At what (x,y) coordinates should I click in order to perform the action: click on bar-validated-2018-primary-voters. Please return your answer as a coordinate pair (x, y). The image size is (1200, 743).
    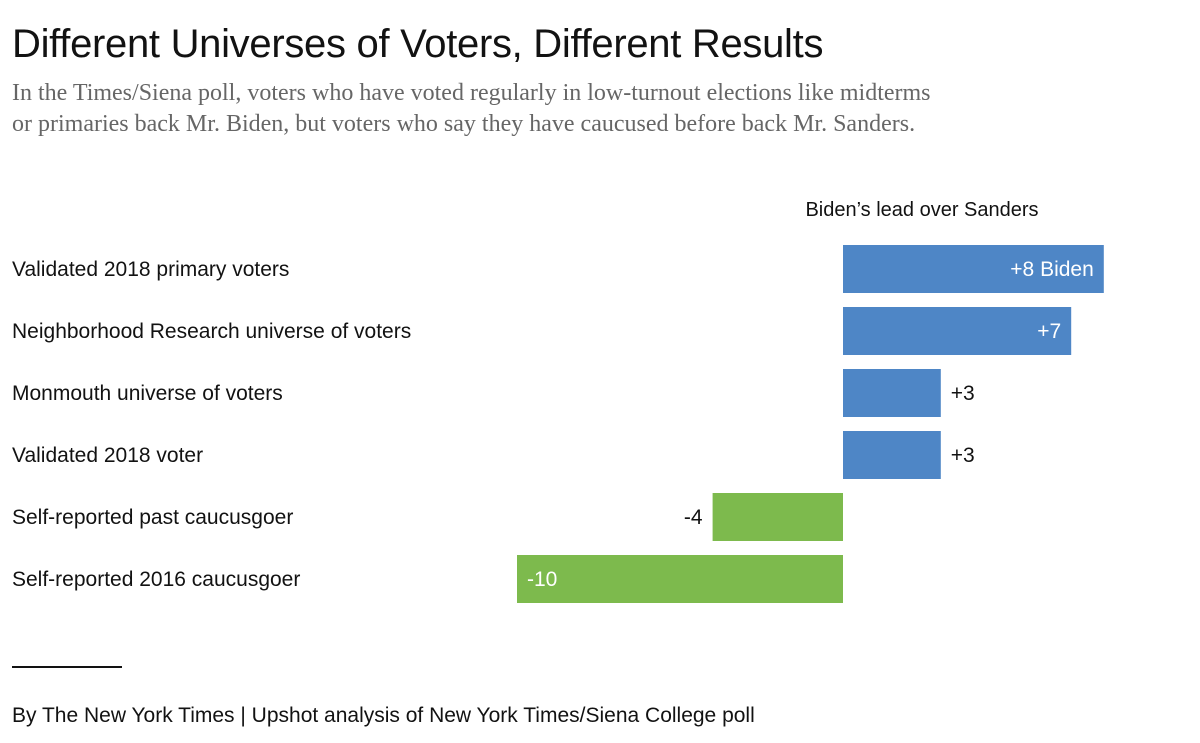
    Looking at the image, I should click on (973, 269).